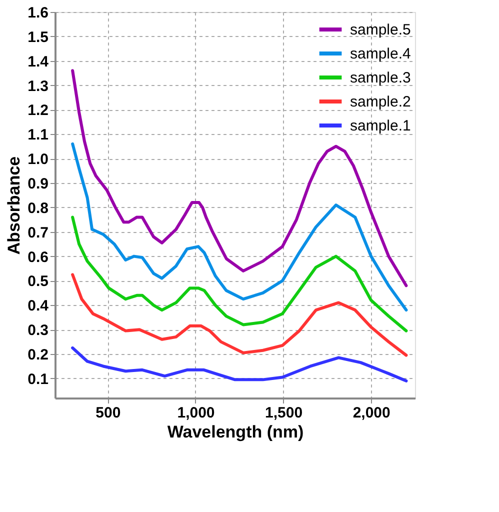 This screenshot has height=512, width=499. What do you see at coordinates (235, 432) in the screenshot?
I see `x-axis-title: Wavelength (nm)` at bounding box center [235, 432].